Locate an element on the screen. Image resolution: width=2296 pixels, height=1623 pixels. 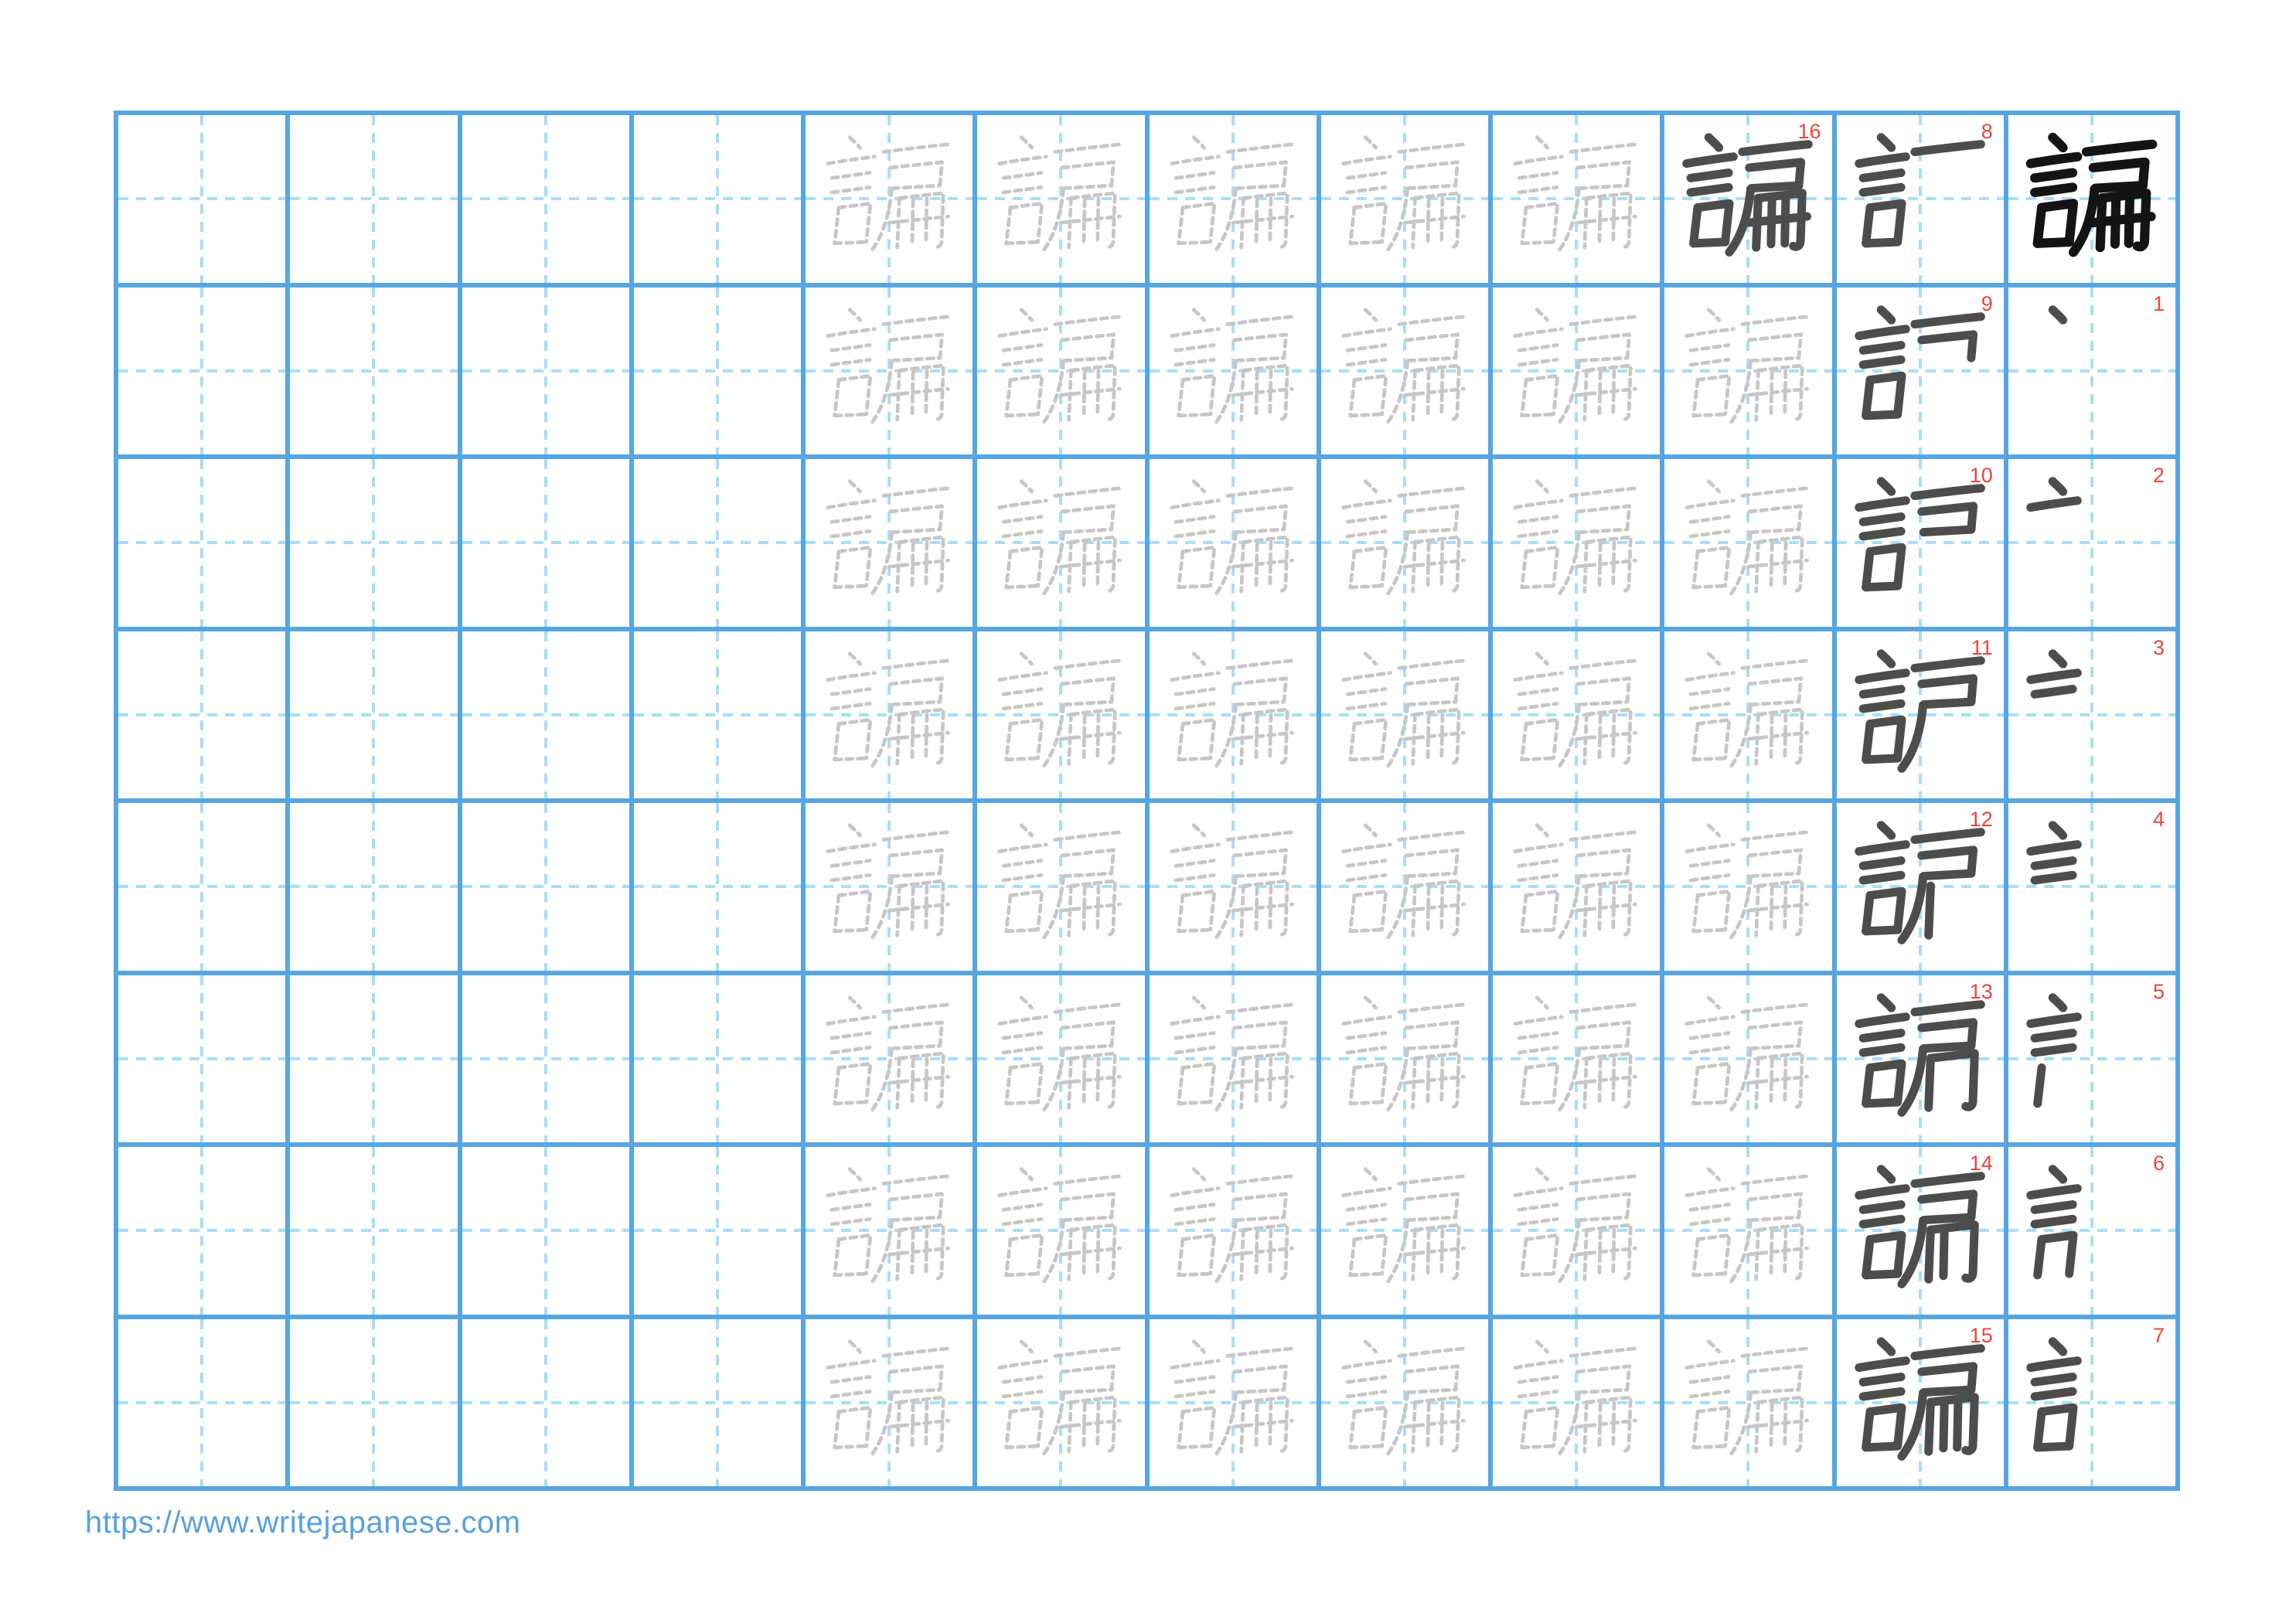
stroke-step-cell: 10 is located at coordinates (1920, 543).